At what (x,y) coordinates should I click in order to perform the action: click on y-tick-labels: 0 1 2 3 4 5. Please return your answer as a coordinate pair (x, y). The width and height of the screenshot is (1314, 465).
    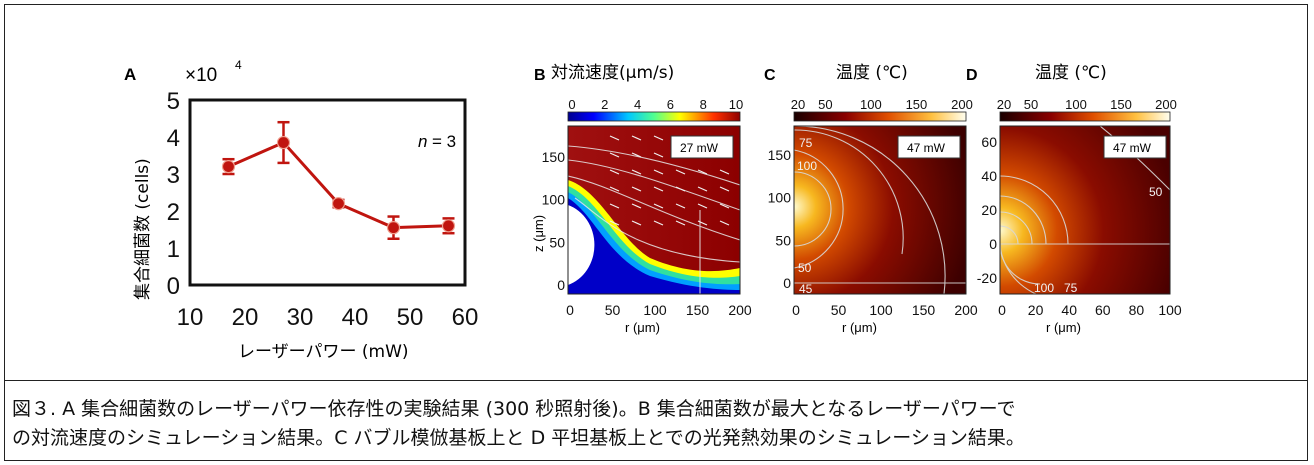
    Looking at the image, I should click on (173, 194).